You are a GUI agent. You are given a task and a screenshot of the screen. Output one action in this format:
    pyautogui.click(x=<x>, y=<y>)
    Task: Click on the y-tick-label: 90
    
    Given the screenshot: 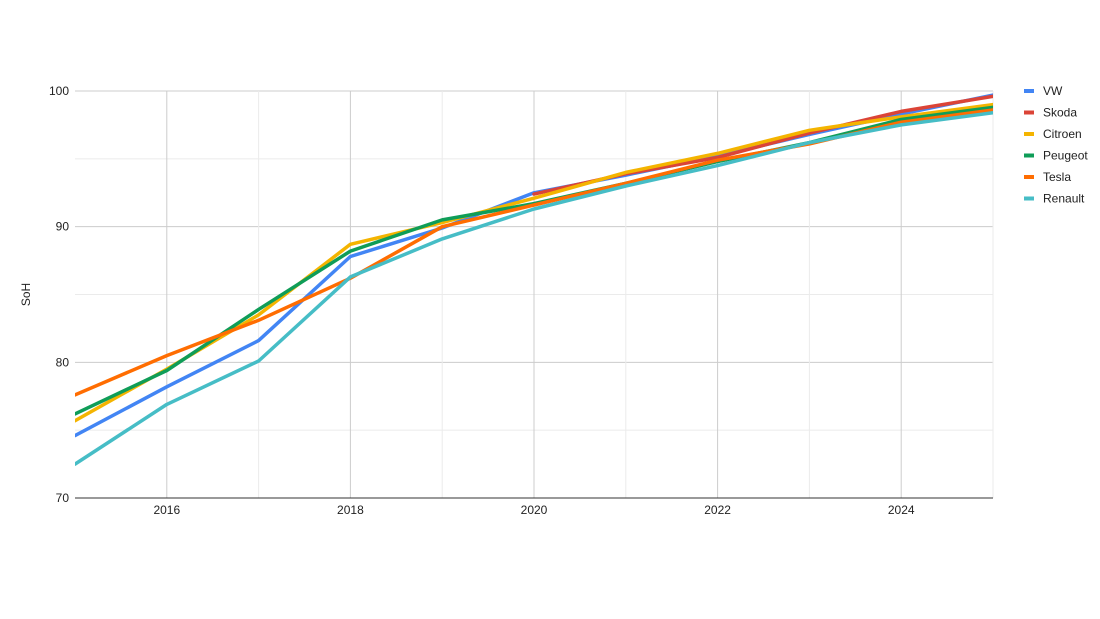 What is the action you would take?
    pyautogui.click(x=63, y=227)
    